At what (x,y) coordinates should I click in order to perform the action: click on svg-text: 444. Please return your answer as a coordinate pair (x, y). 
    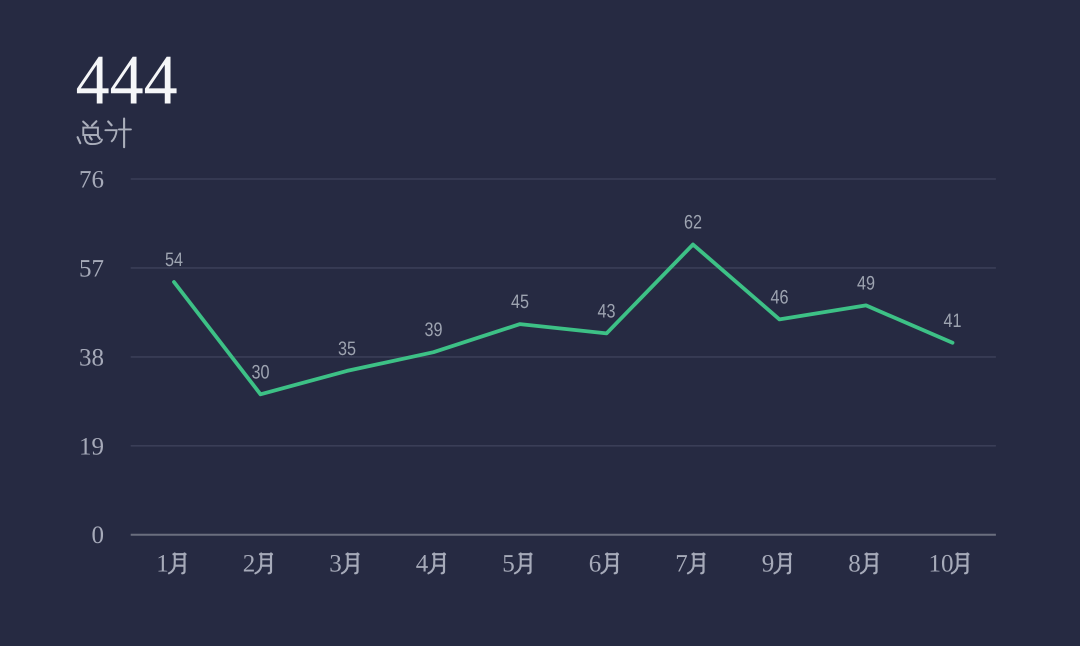
    Looking at the image, I should click on (127, 81).